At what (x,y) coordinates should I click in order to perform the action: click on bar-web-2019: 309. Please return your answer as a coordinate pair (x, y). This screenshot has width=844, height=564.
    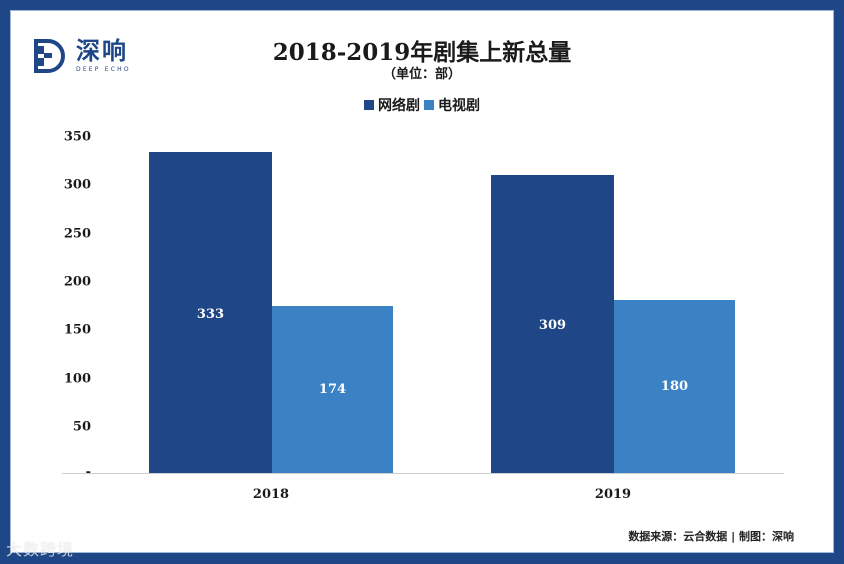
    Looking at the image, I should click on (552, 324).